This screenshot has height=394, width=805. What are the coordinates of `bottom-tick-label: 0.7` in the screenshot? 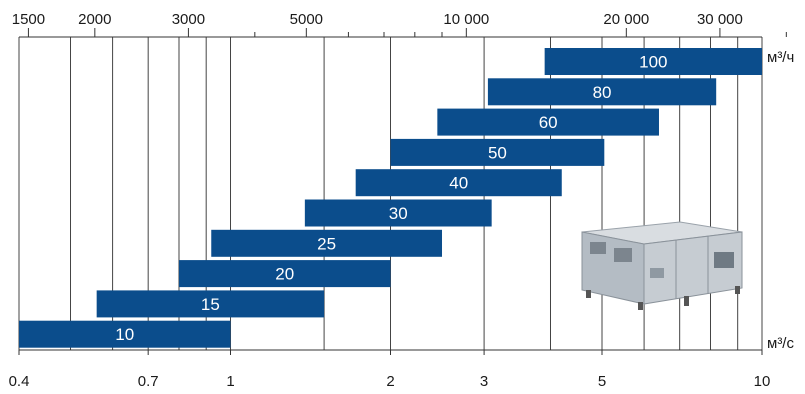 It's located at (148, 381).